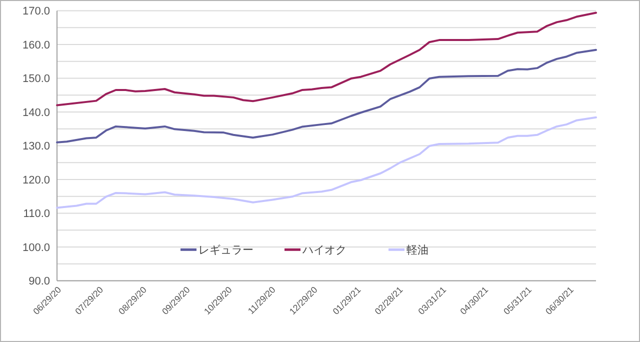 The width and height of the screenshot is (640, 342). I want to click on legend-label: ハイオク, so click(324, 250).